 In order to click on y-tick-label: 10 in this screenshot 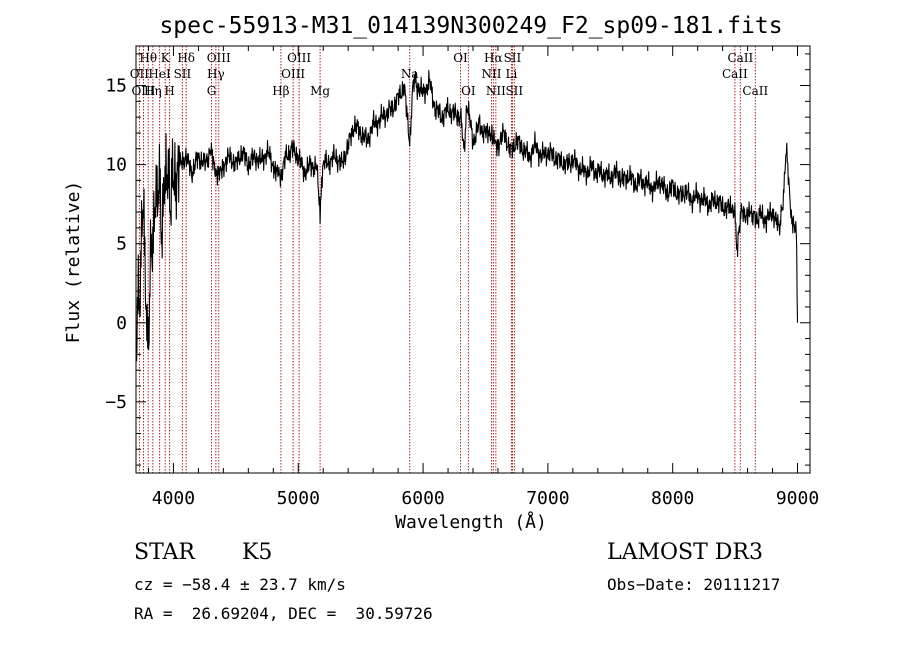, I will do `click(116, 165)`.